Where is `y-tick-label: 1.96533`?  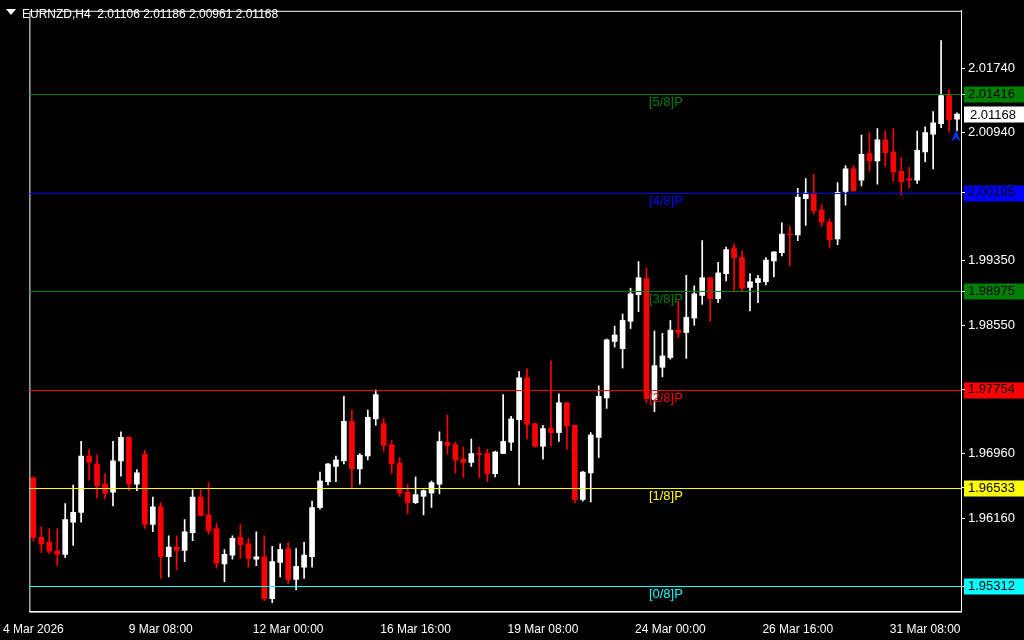 y-tick-label: 1.96533 is located at coordinates (992, 487).